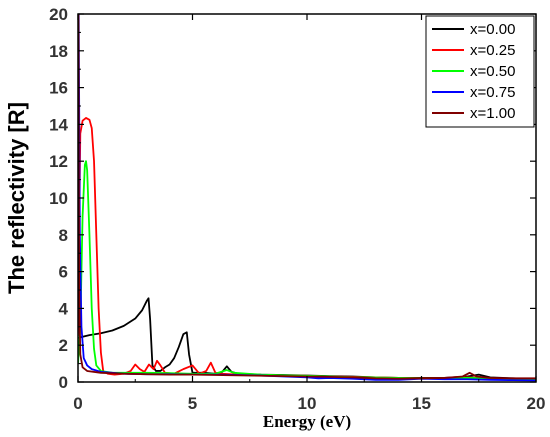 Image resolution: width=550 pixels, height=437 pixels. What do you see at coordinates (492, 29) in the screenshot?
I see `legend-label: x=0.00` at bounding box center [492, 29].